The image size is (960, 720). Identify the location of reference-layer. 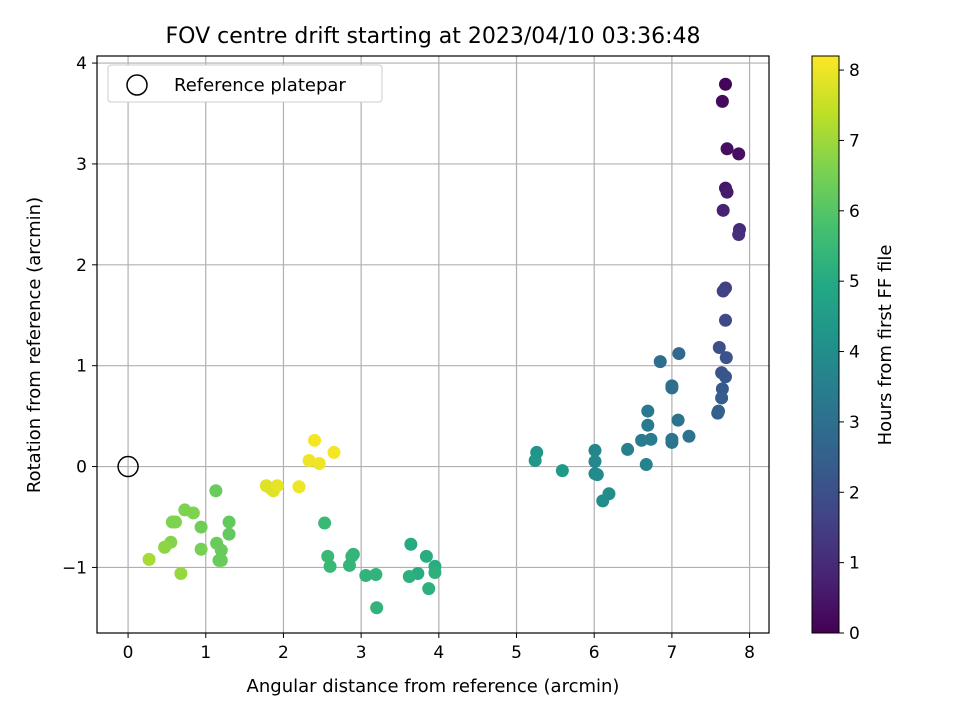
(128, 466).